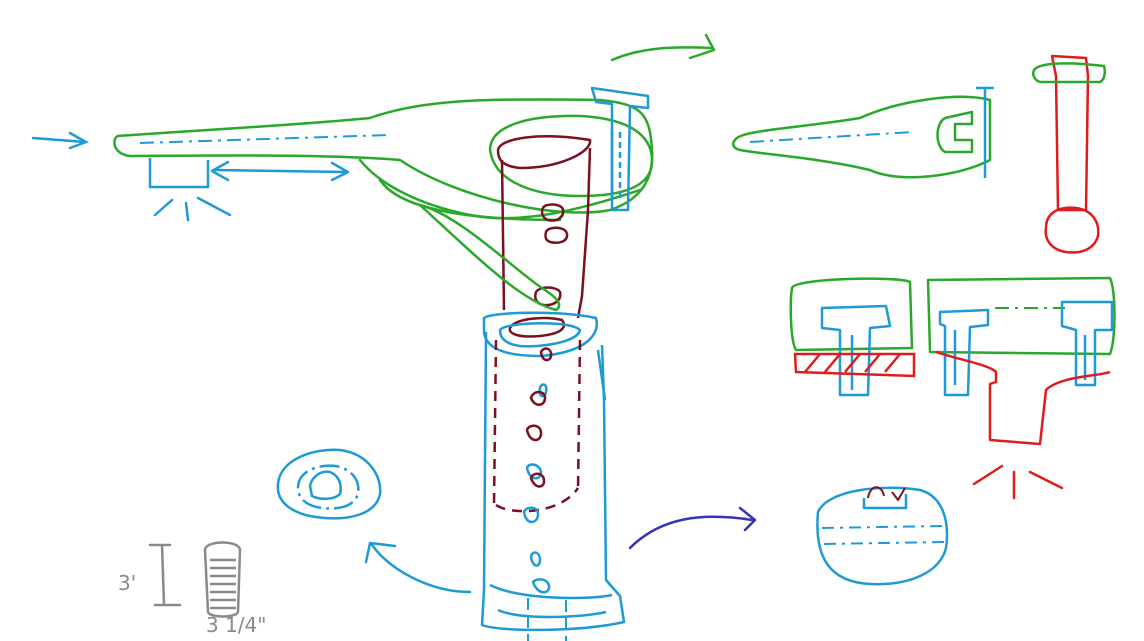  What do you see at coordinates (1069, 73) in the screenshot?
I see `rod-handle` at bounding box center [1069, 73].